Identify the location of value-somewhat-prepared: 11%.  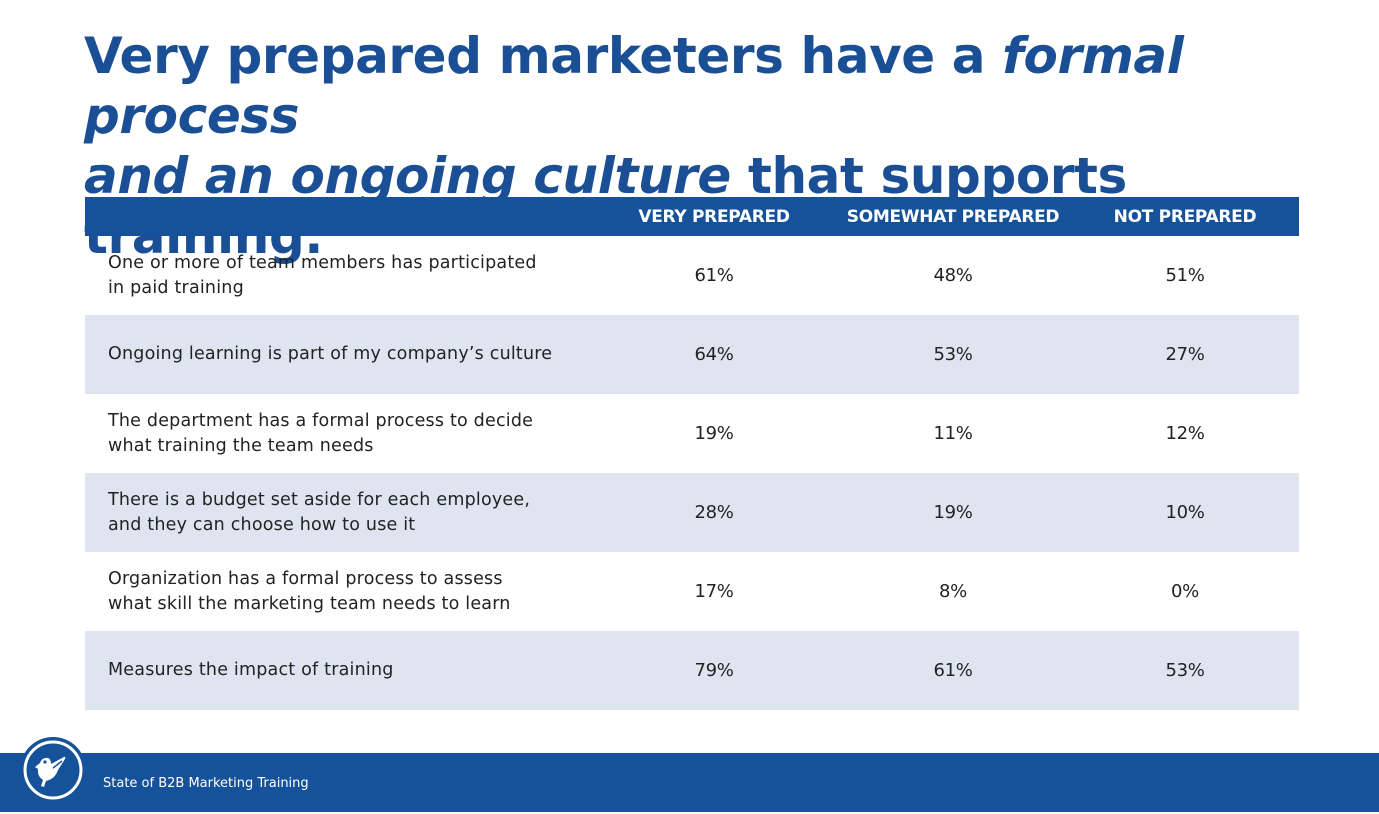
(953, 433).